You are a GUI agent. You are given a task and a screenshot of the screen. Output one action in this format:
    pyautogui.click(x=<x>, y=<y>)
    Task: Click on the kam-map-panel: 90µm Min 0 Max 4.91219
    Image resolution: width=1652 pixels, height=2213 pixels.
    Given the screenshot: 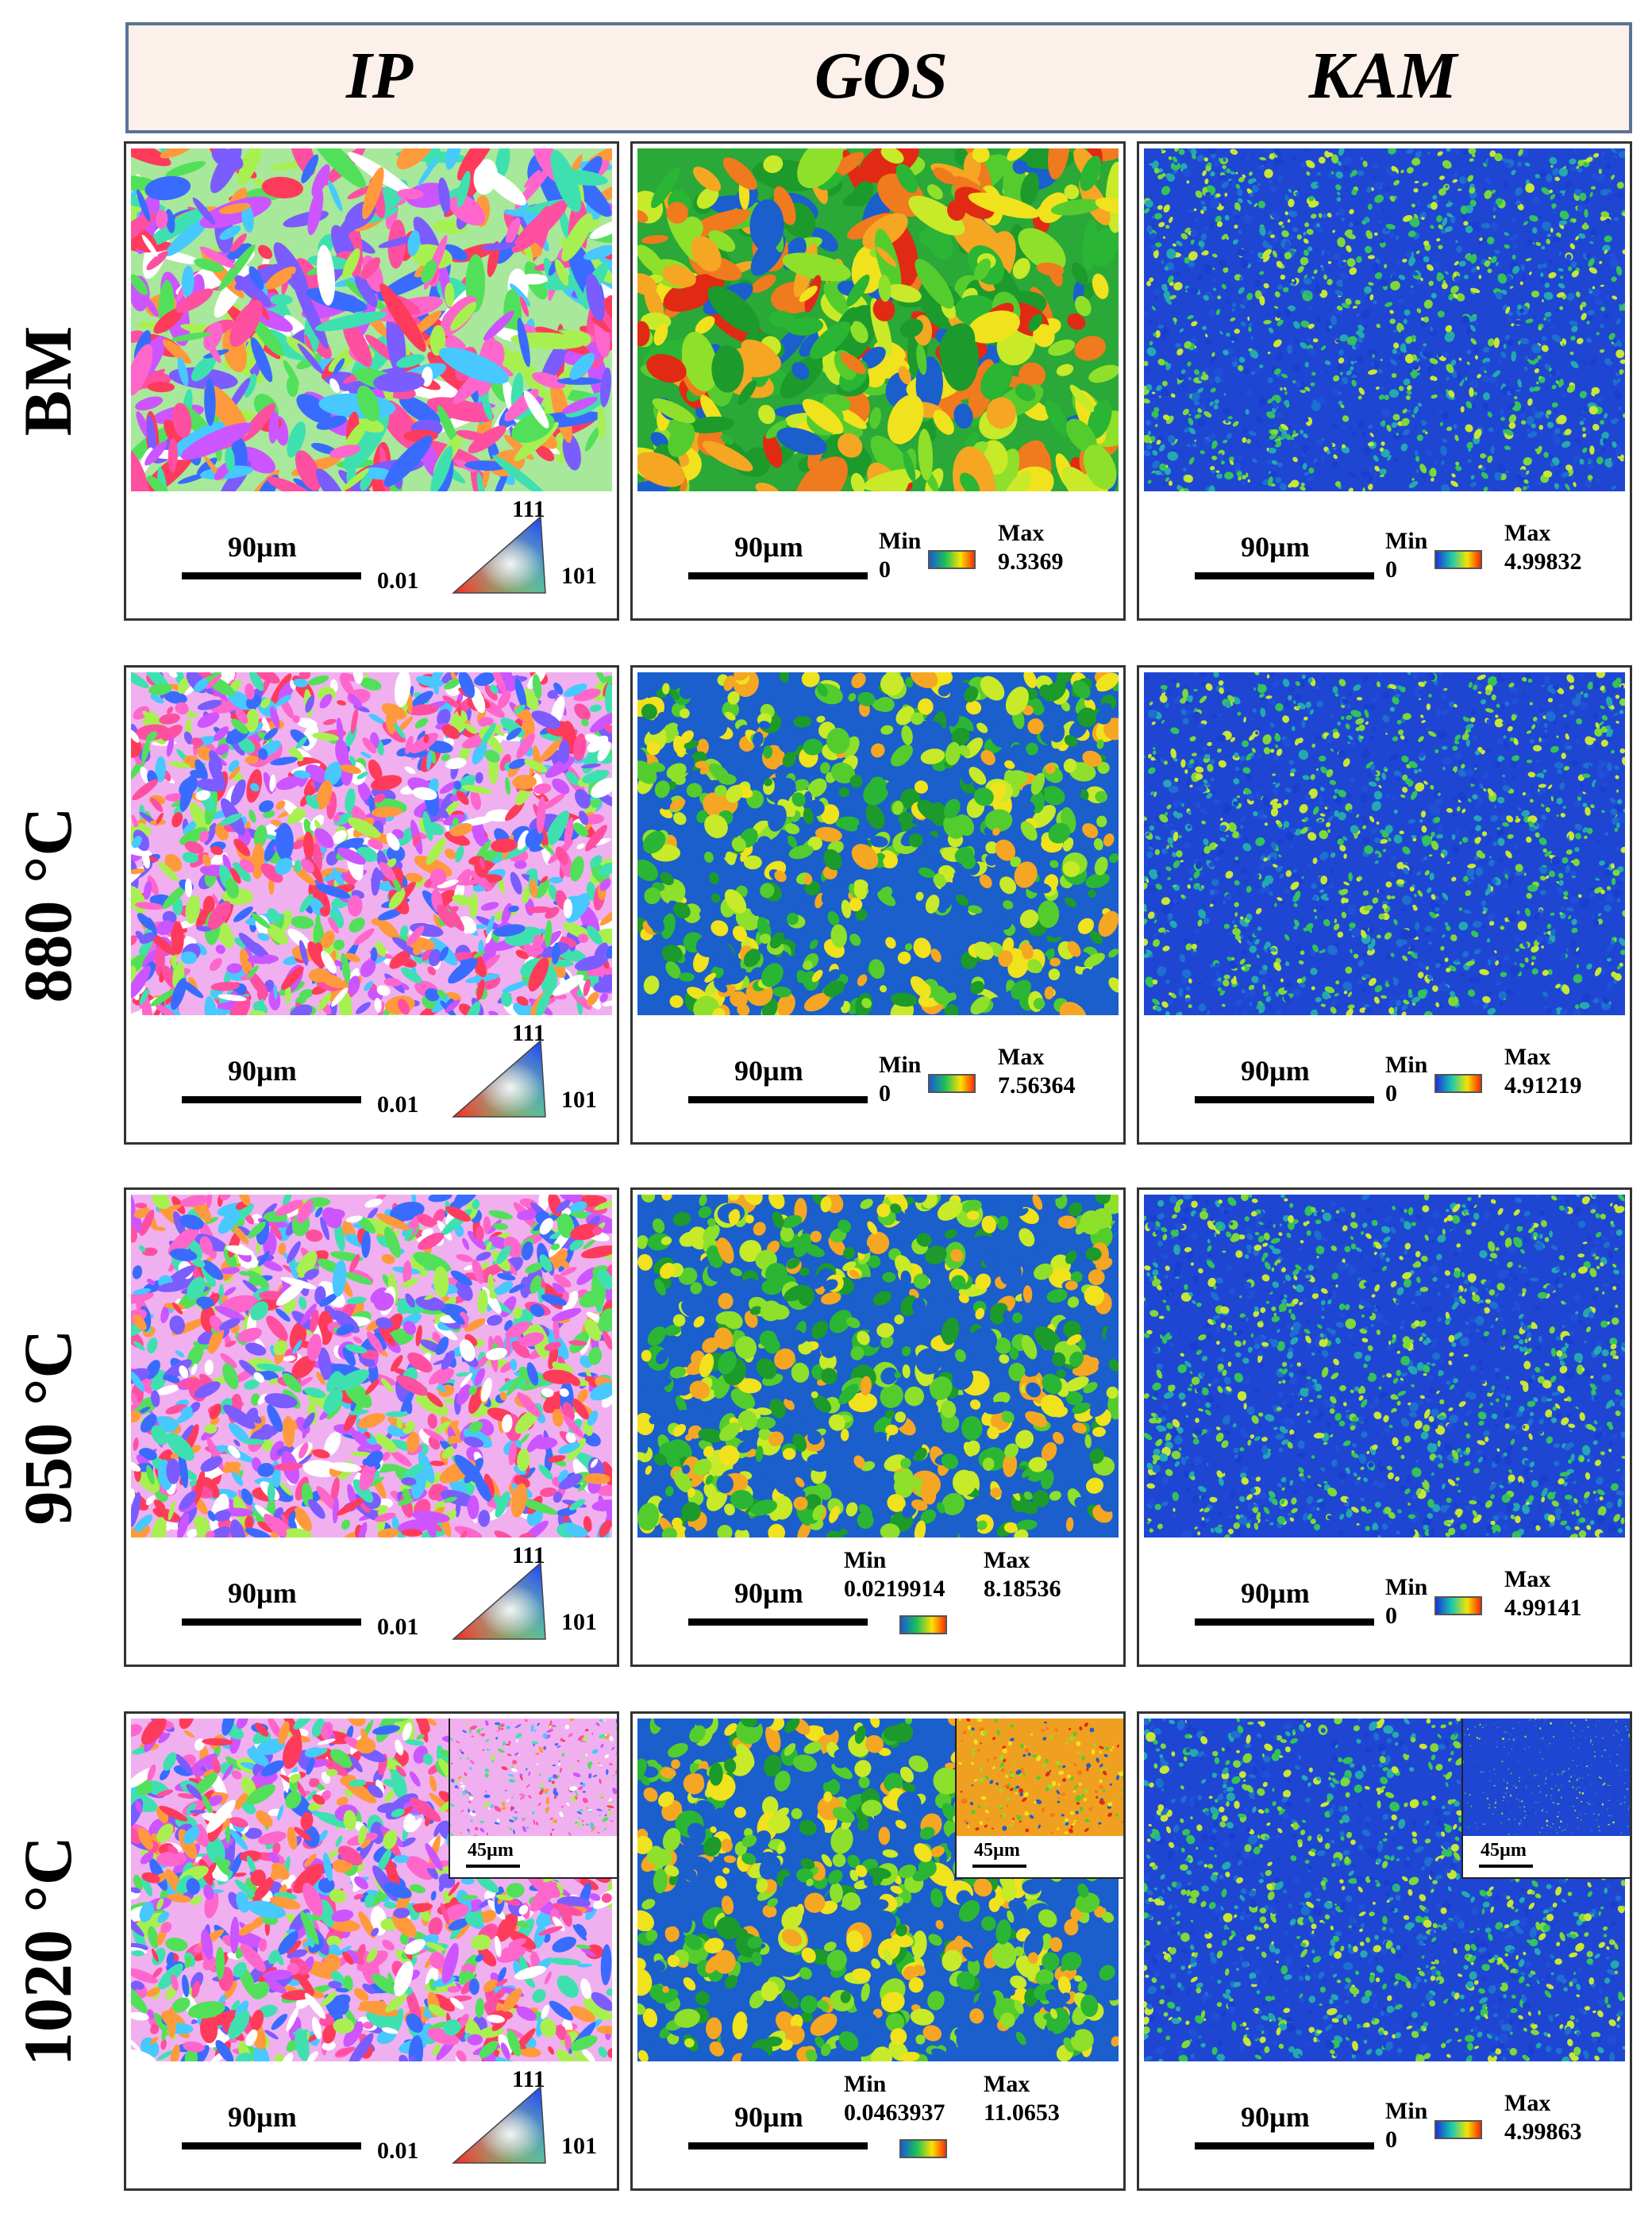 What is the action you would take?
    pyautogui.click(x=1385, y=905)
    